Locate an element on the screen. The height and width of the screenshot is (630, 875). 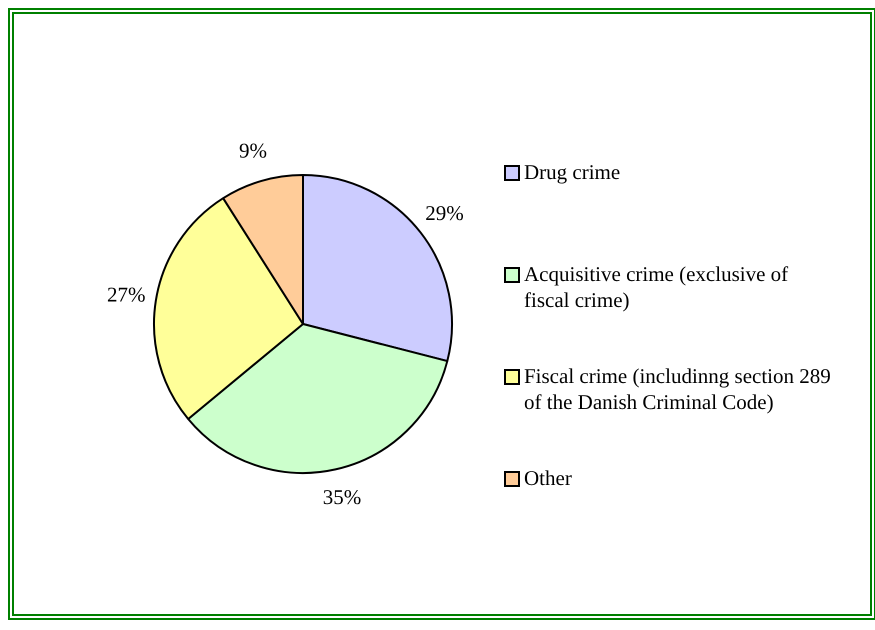
legend-label: Fiscal crime (includinng section 289 of the Danish Criminal Code) is located at coordinates (678, 389).